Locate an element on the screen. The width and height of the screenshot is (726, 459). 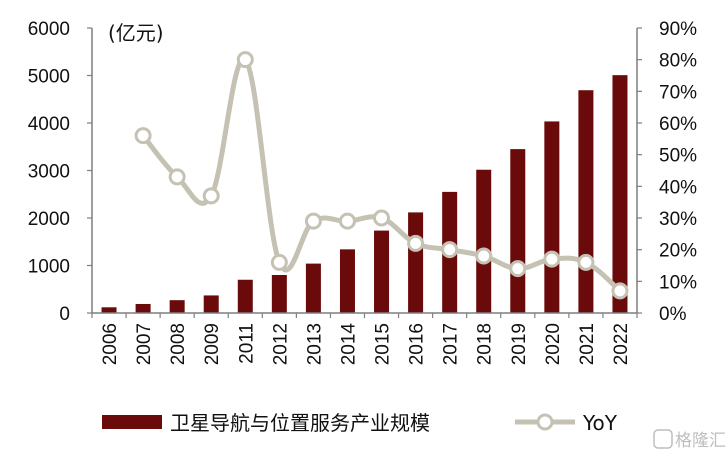
legend-line-label: YoY is located at coordinates (600, 423).